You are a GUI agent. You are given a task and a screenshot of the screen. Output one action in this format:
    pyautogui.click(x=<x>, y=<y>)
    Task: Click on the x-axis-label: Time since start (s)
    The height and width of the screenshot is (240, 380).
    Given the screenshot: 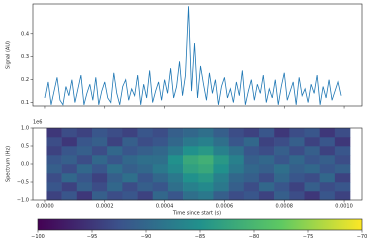 What is the action you would take?
    pyautogui.click(x=196, y=214)
    